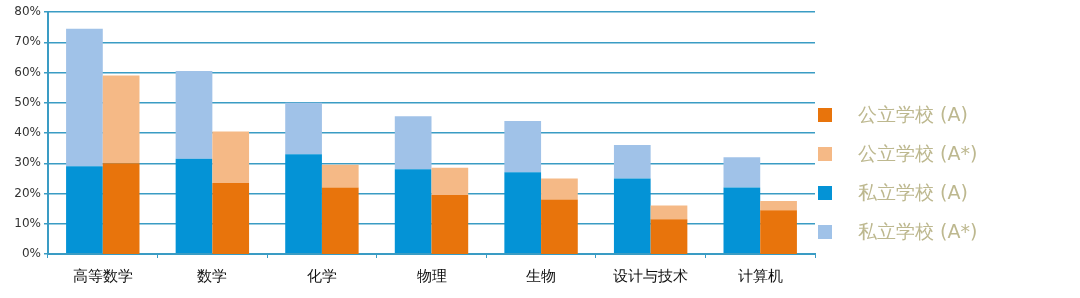 The height and width of the screenshot is (298, 1080). Describe the element at coordinates (31, 253) in the screenshot. I see `y-tick-label: 0%` at that location.